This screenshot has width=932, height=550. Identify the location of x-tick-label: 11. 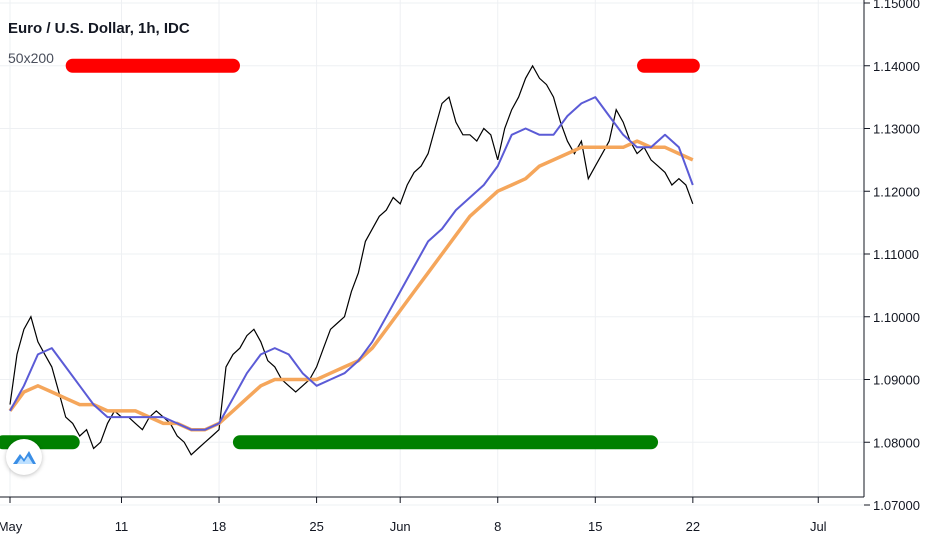
(122, 526).